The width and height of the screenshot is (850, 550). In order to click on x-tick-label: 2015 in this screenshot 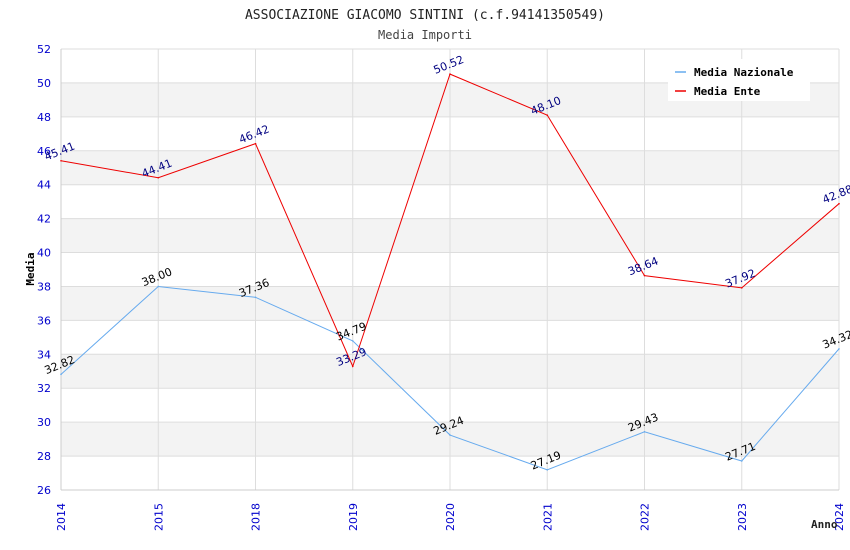, I will do `click(158, 517)`.